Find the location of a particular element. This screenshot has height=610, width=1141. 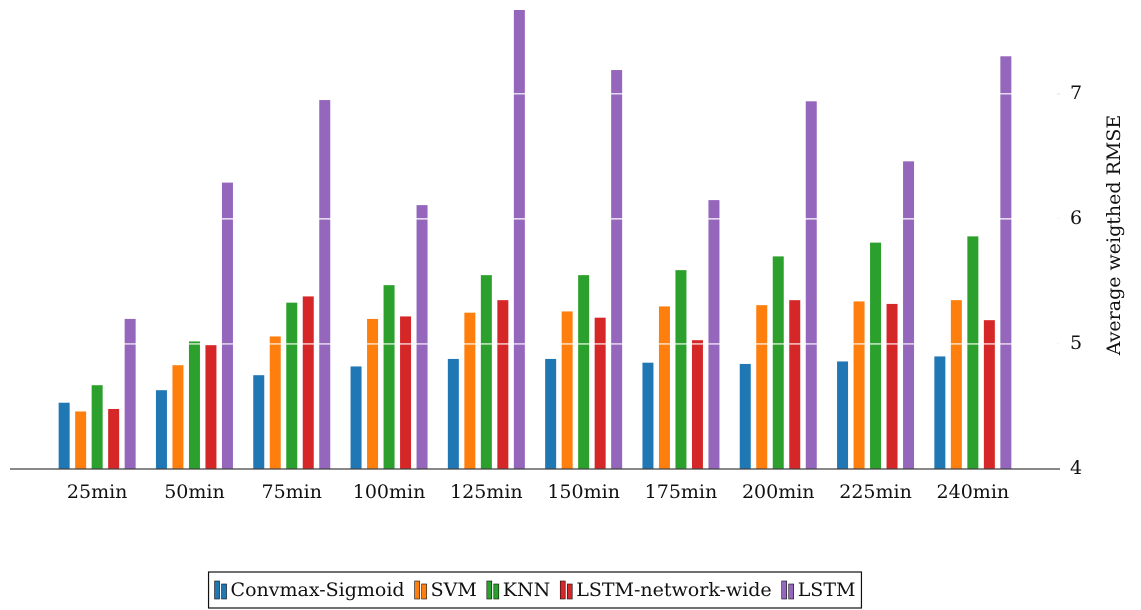

y-tick-label: 5 is located at coordinates (1076, 343).